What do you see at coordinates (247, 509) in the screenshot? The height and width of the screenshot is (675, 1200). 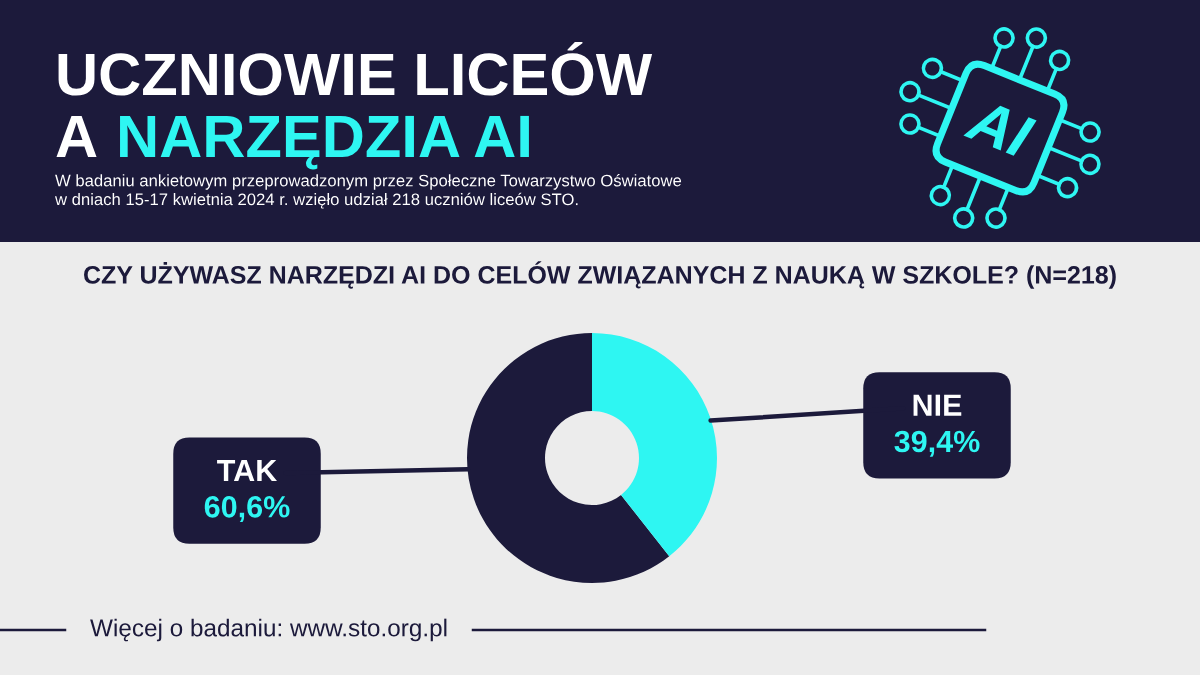 I see `data-label: 60,6%` at bounding box center [247, 509].